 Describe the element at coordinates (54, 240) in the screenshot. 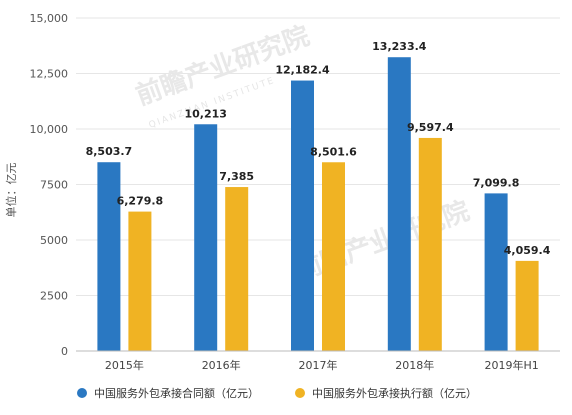

I see `y-tick-label: 5000` at that location.